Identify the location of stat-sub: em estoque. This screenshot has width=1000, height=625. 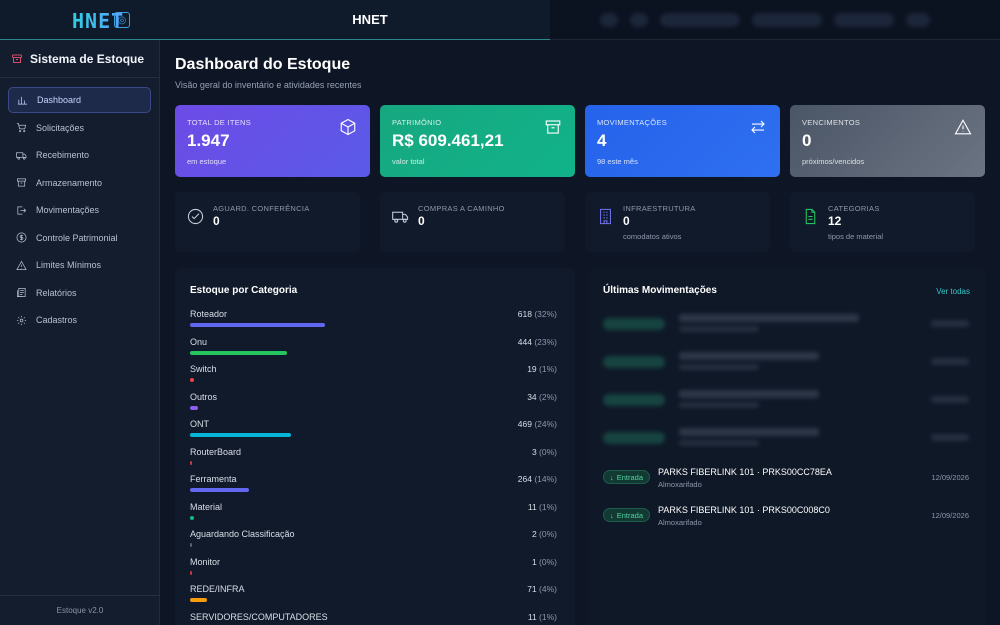
(207, 161).